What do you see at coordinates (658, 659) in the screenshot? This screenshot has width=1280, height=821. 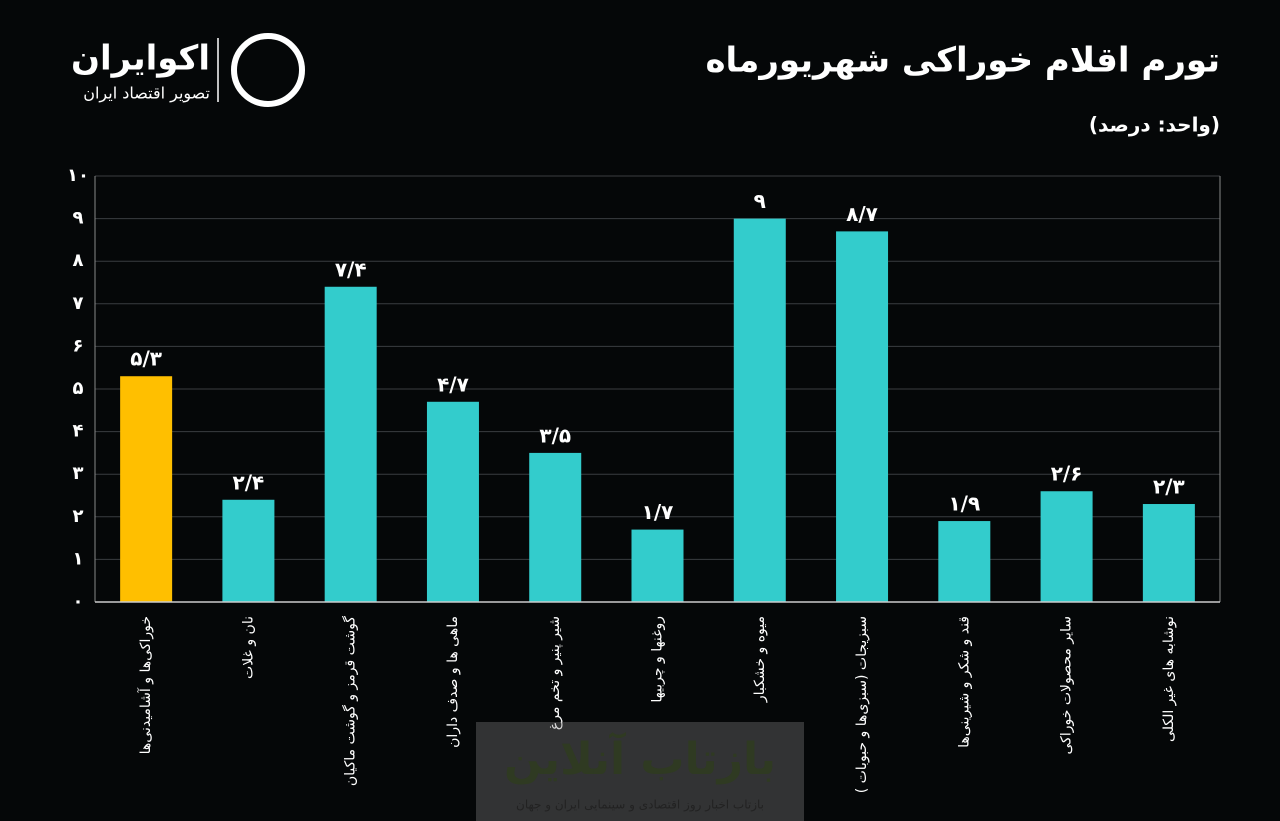 I see `x-tick-label: روغنها و چربیها` at bounding box center [658, 659].